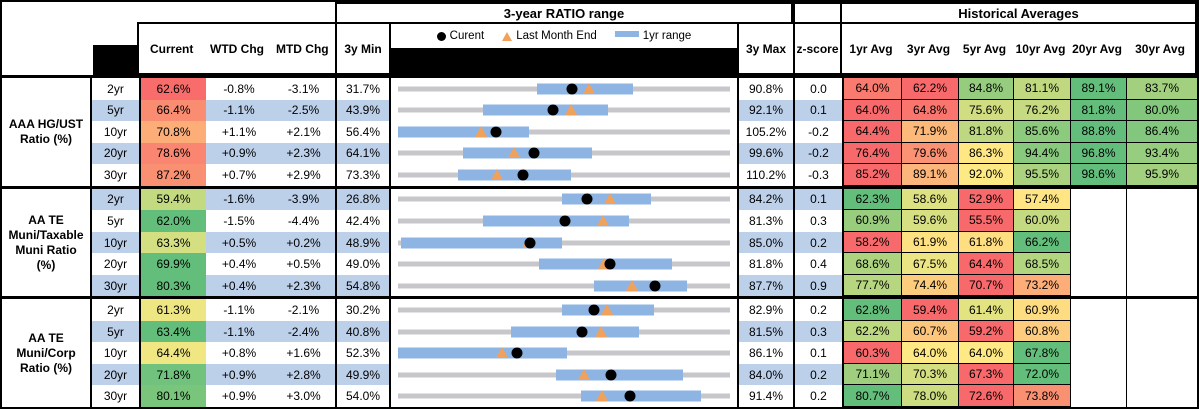 The height and width of the screenshot is (409, 1199). What do you see at coordinates (986, 221) in the screenshot?
I see `historical-avg-cell: 55.5%` at bounding box center [986, 221].